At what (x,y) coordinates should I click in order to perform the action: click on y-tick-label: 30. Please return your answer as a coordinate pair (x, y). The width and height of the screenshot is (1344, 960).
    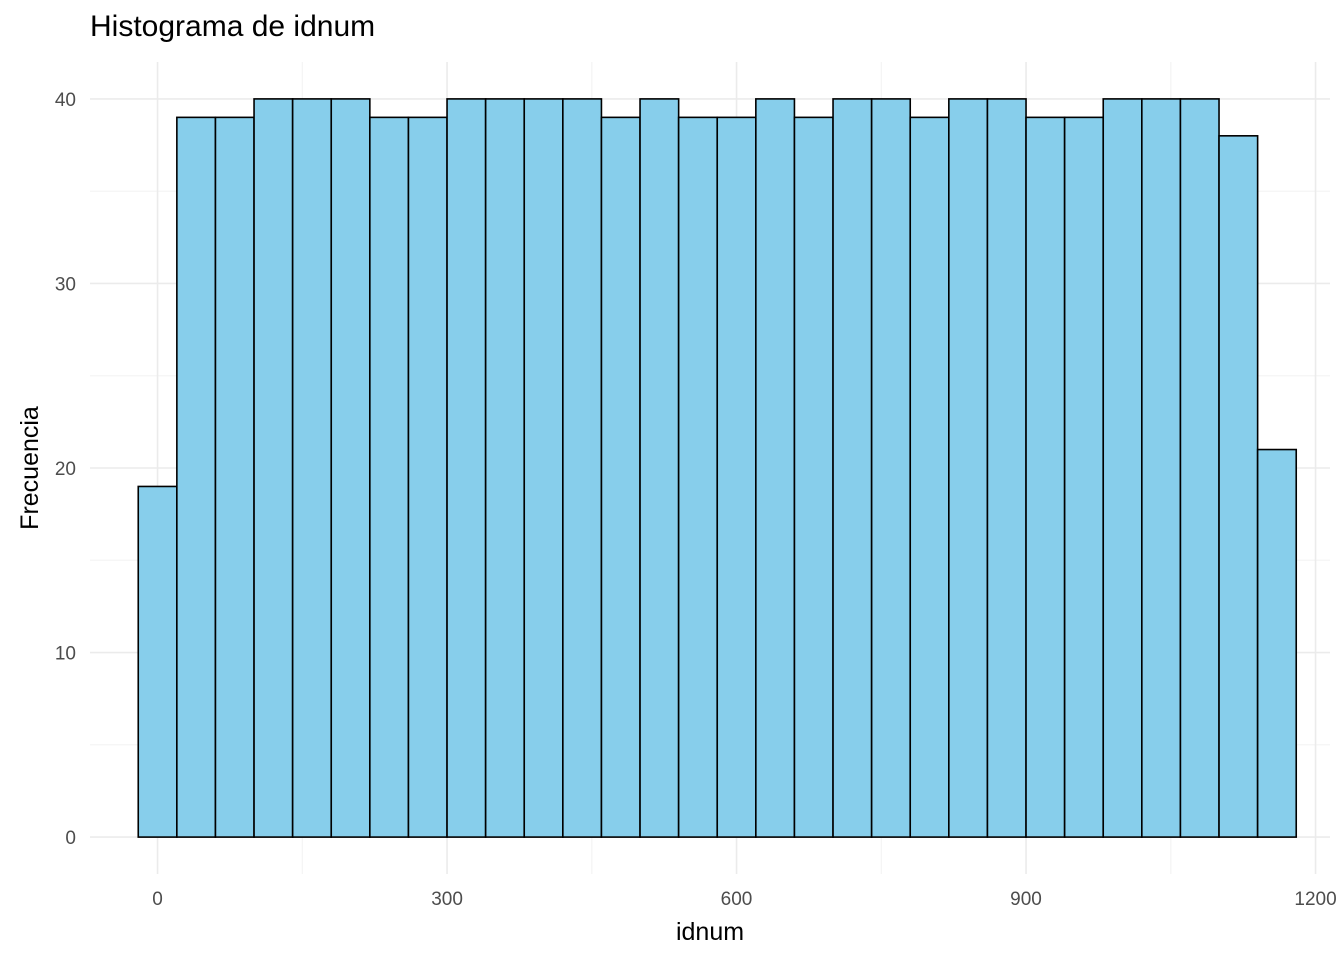
    Looking at the image, I should click on (65, 284).